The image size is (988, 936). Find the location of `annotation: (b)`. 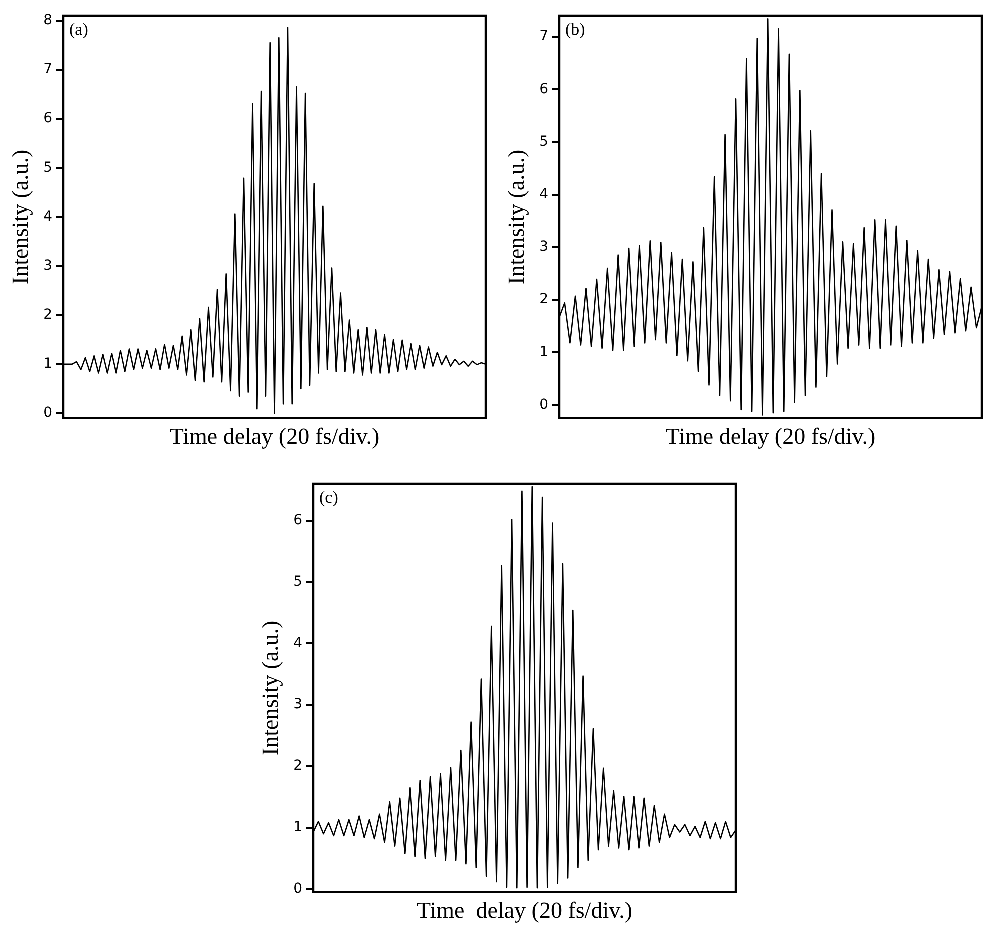

annotation: (b) is located at coordinates (576, 29).